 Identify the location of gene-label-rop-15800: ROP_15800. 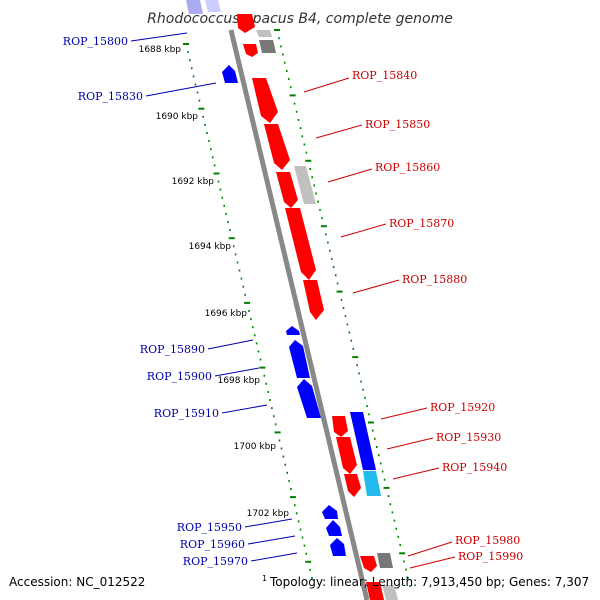
(95, 41).